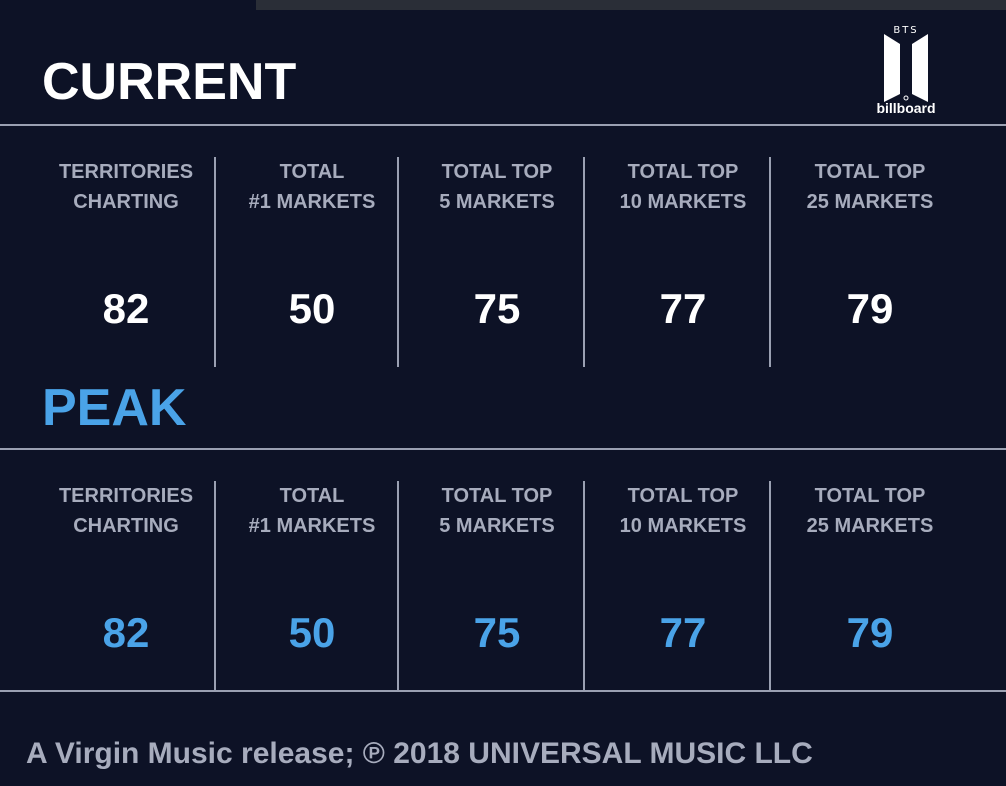  Describe the element at coordinates (312, 586) in the screenshot. I see `peak-stat-number-one: TOTAL #1 MARKETS 50` at that location.